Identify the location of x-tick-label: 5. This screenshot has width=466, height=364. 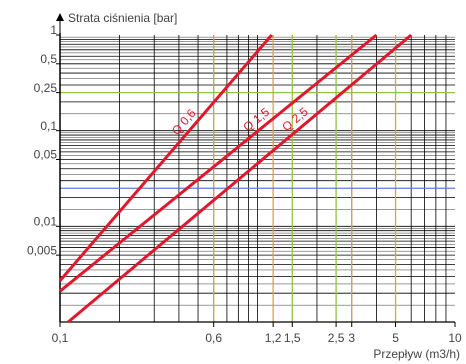
(395, 338).